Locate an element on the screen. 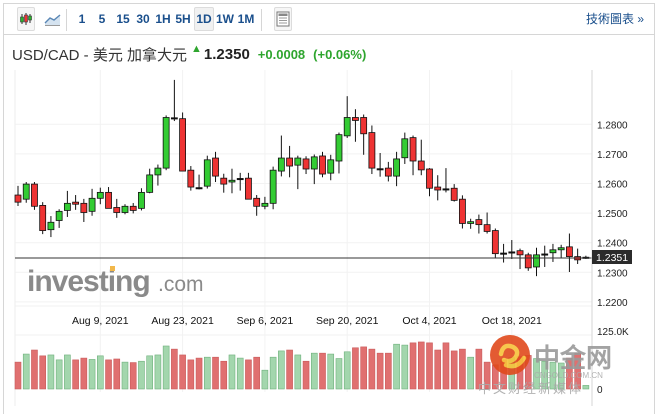 Image resolution: width=658 pixels, height=414 pixels. news-layout-button is located at coordinates (283, 19).